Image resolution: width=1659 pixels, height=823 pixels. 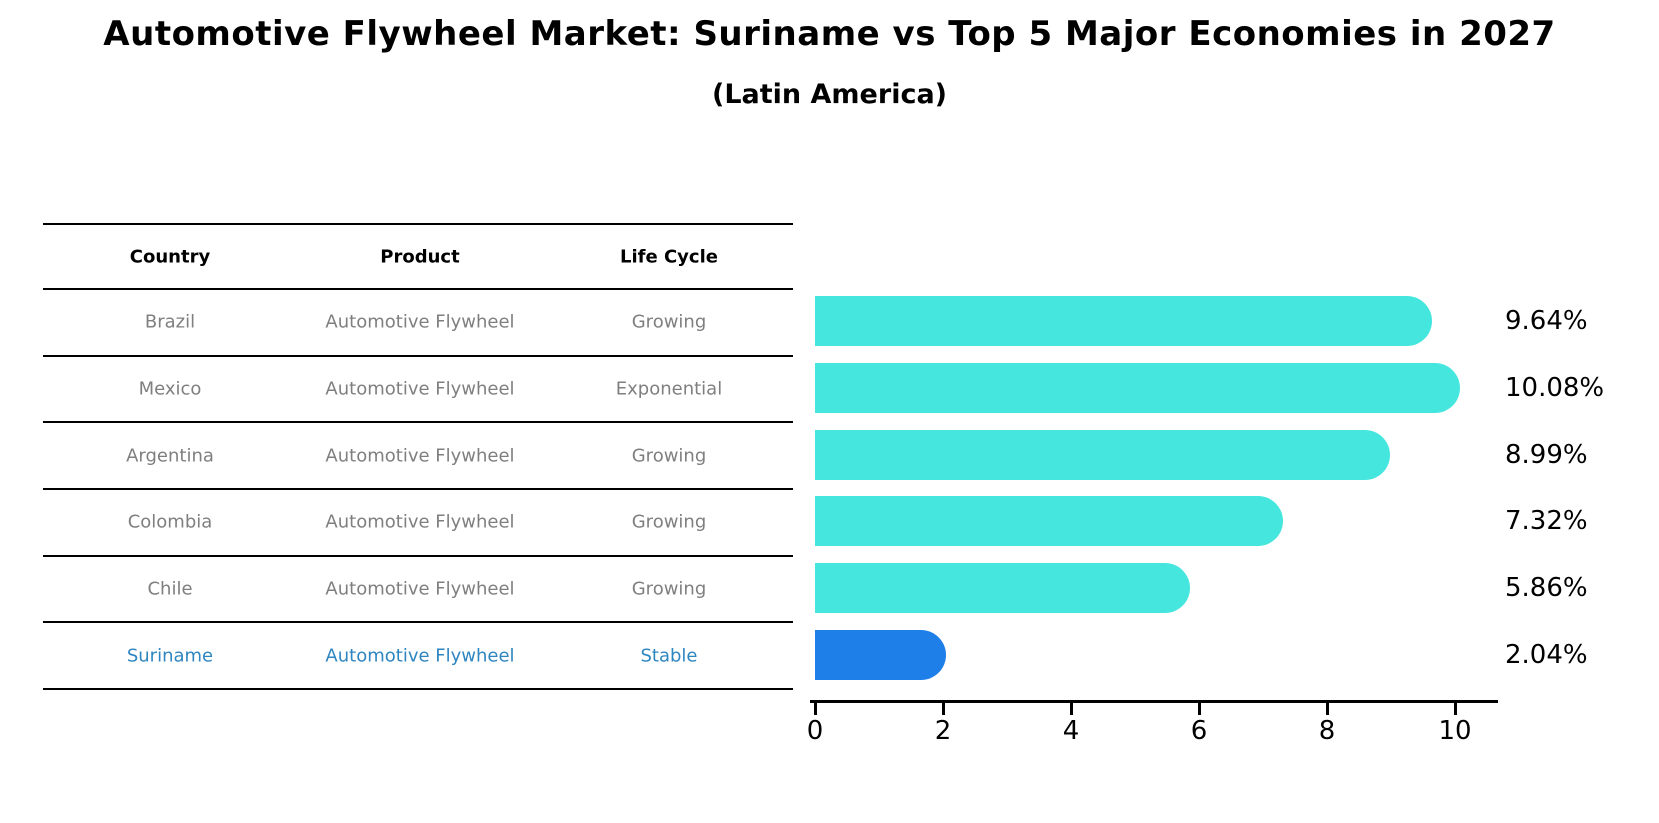 I want to click on table-row-brazil: Brazil Automotive Flywheel Growing, so click(x=418, y=323).